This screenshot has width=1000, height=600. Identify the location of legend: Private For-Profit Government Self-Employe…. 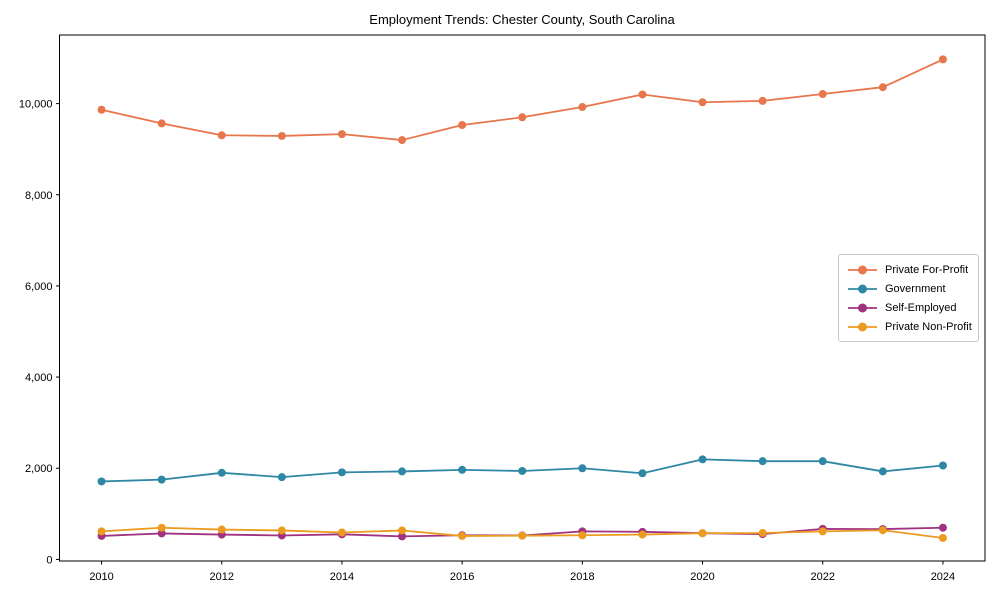
(908, 298).